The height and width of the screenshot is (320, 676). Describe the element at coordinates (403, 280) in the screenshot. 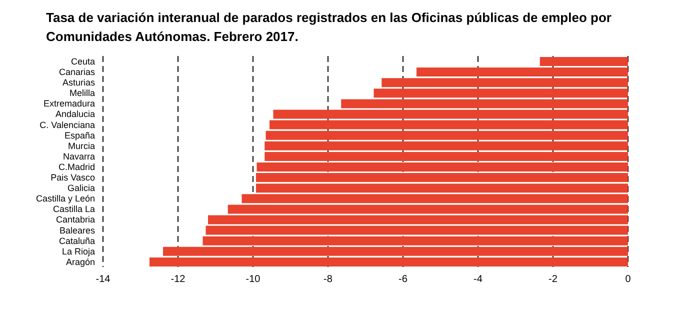

I see `x-tick-label: -6` at that location.